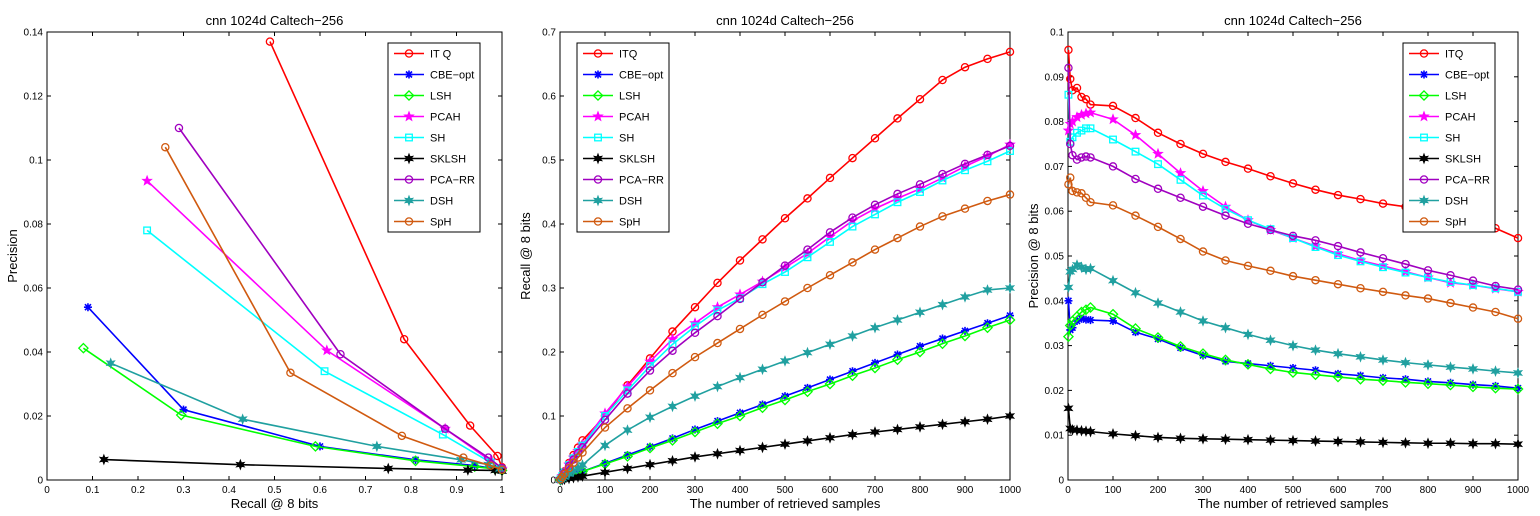 Image resolution: width=1540 pixels, height=516 pixels. Describe the element at coordinates (340, 298) in the screenshot. I see `series-pca-rr` at that location.